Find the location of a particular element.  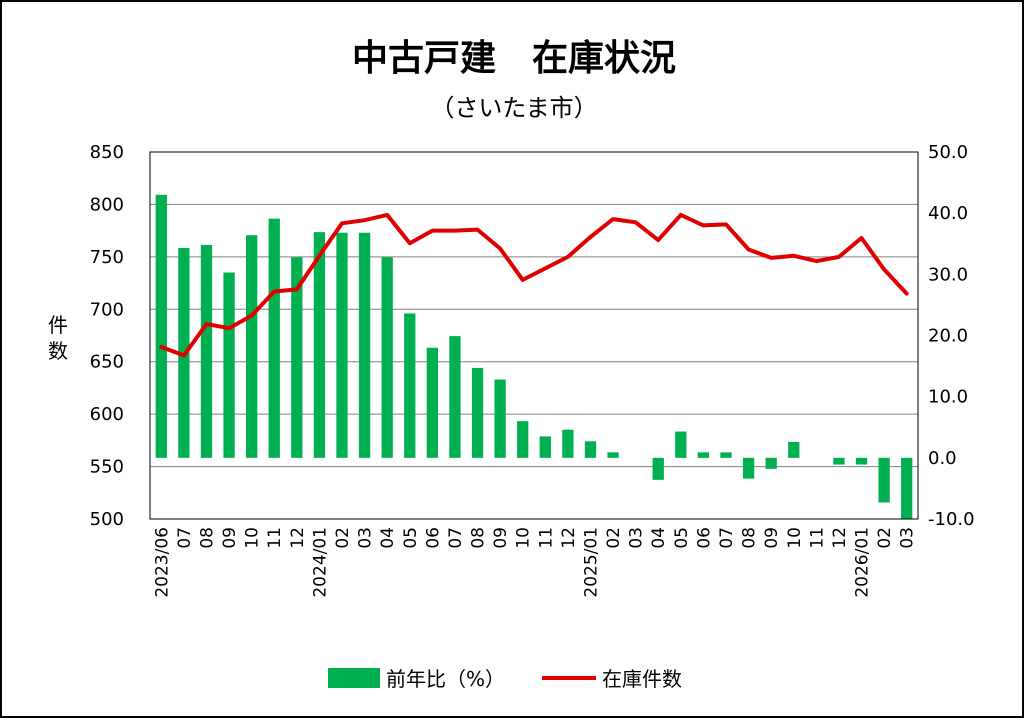

y-axis-label-char-1: 件 is located at coordinates (58, 325).